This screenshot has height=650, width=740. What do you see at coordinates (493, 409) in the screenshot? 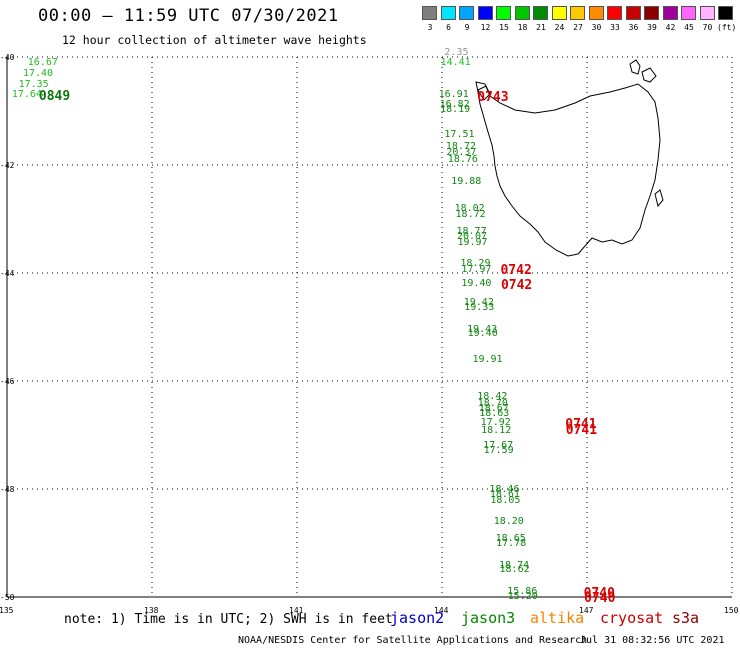
I see `wave-height-label: 18.67` at bounding box center [493, 409].